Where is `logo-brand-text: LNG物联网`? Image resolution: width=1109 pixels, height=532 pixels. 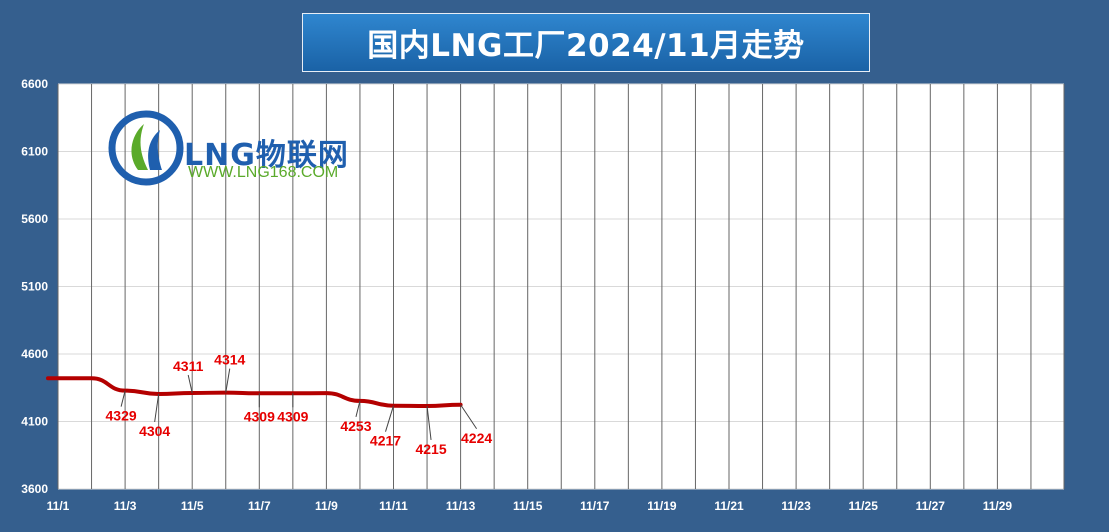
logo-brand-text: LNG物联网 is located at coordinates (266, 155).